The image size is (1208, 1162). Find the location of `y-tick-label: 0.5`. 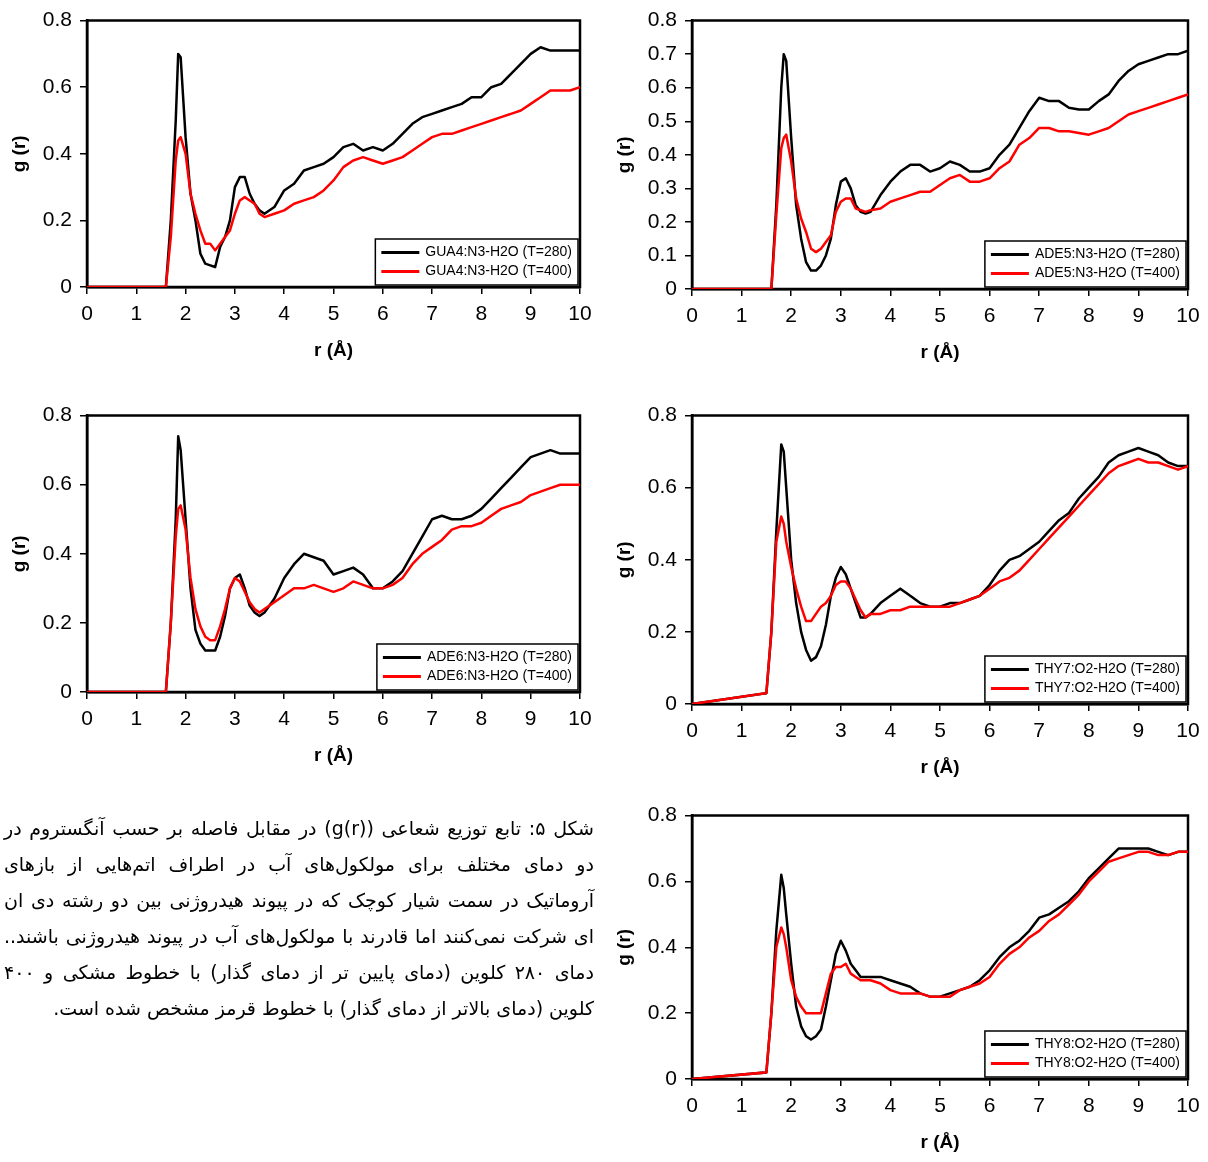

y-tick-label: 0.5 is located at coordinates (662, 120).